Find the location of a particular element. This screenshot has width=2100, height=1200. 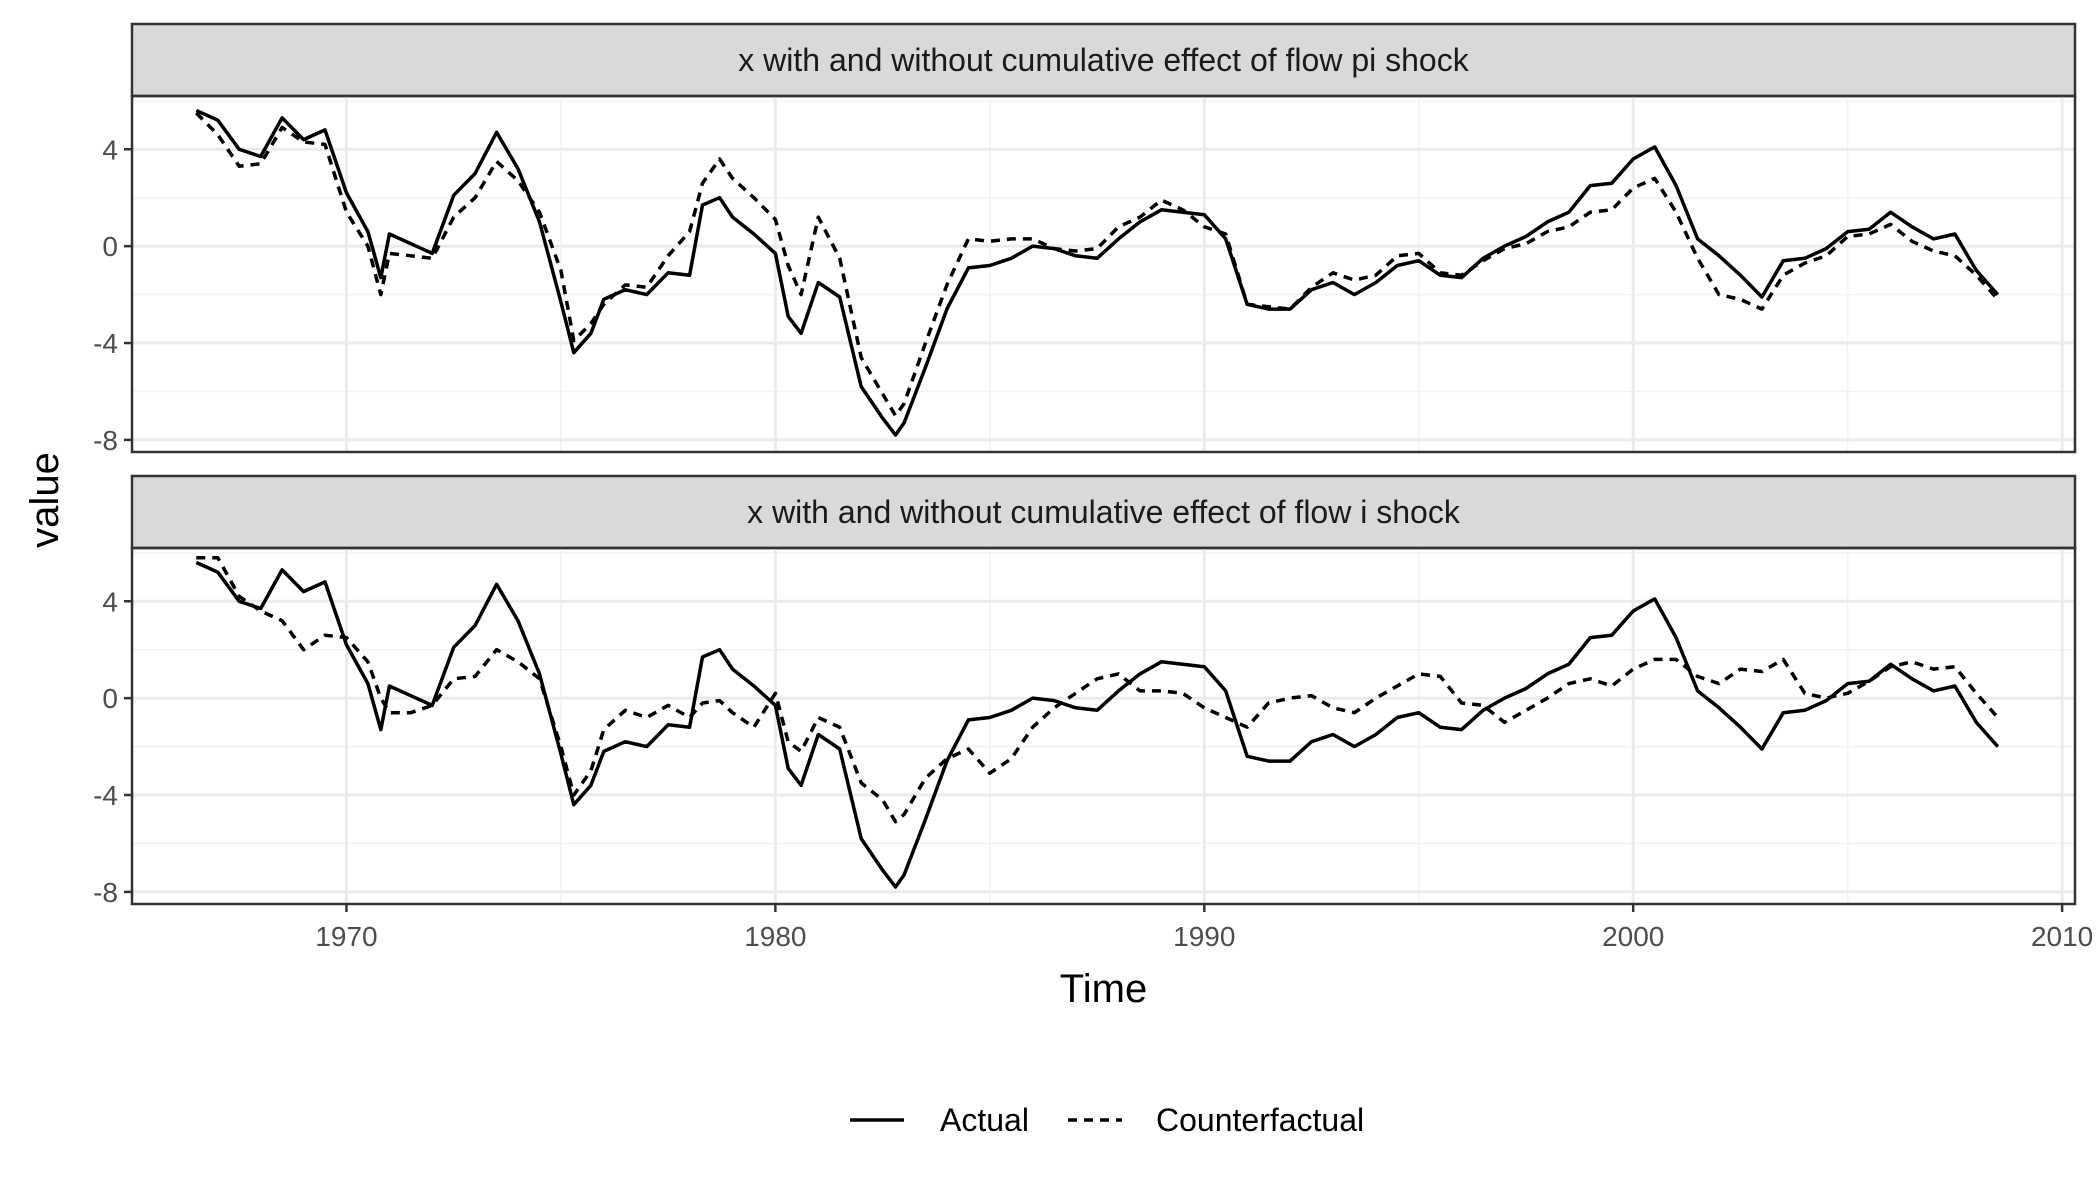

x-tick-label: 1990 is located at coordinates (1204, 936).